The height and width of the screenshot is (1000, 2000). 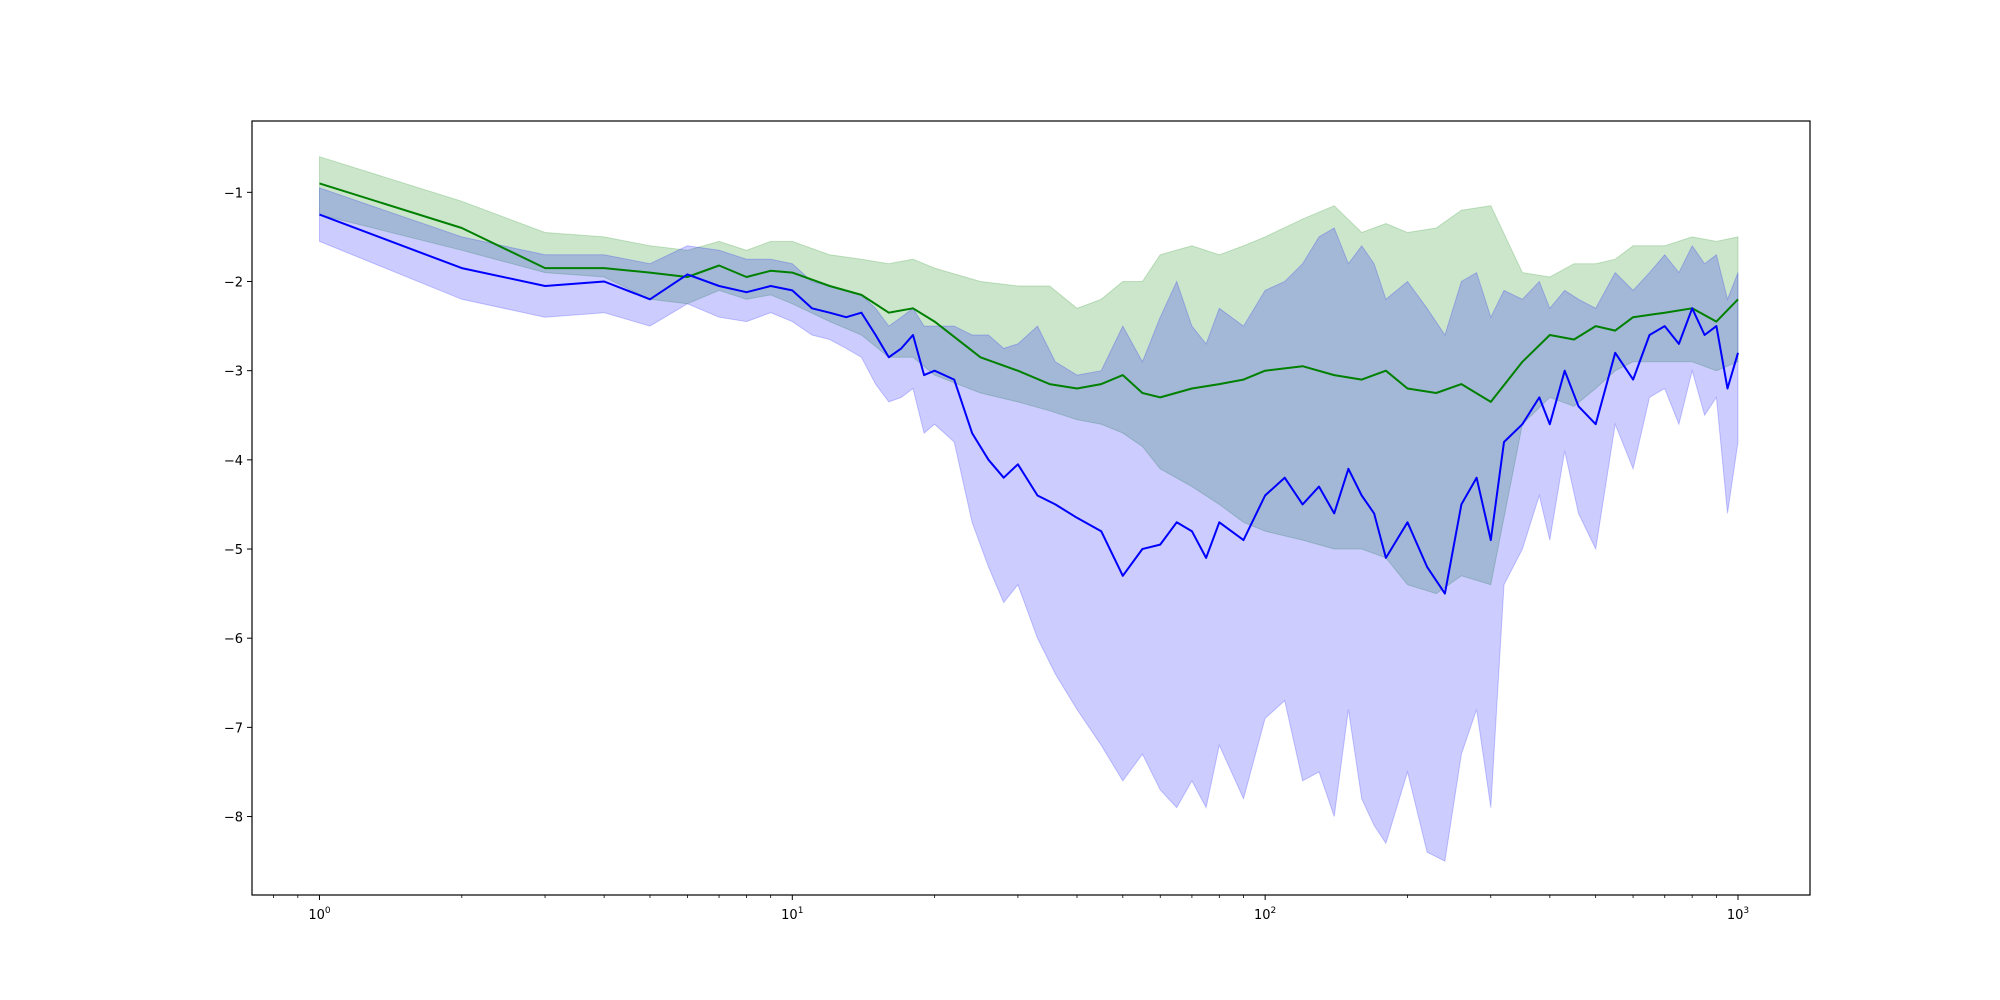 I want to click on y-tick-label: −7, so click(x=233, y=728).